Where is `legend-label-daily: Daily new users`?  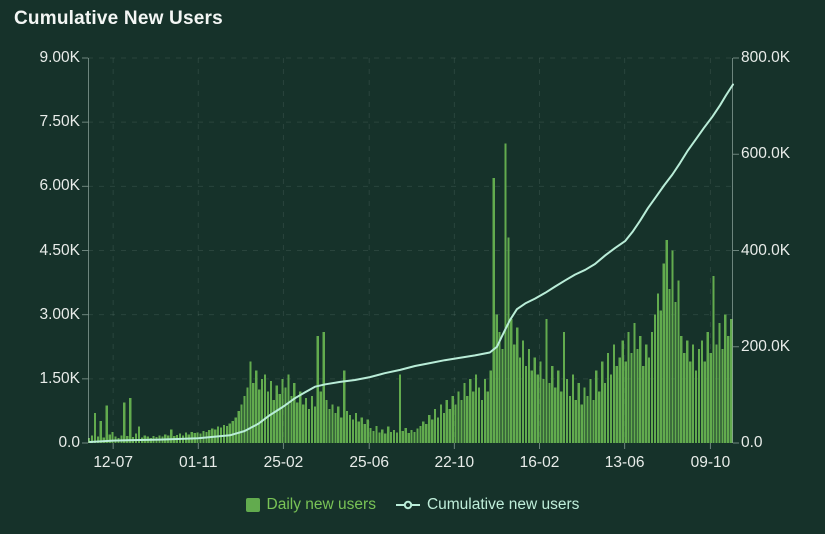 legend-label-daily: Daily new users is located at coordinates (321, 504).